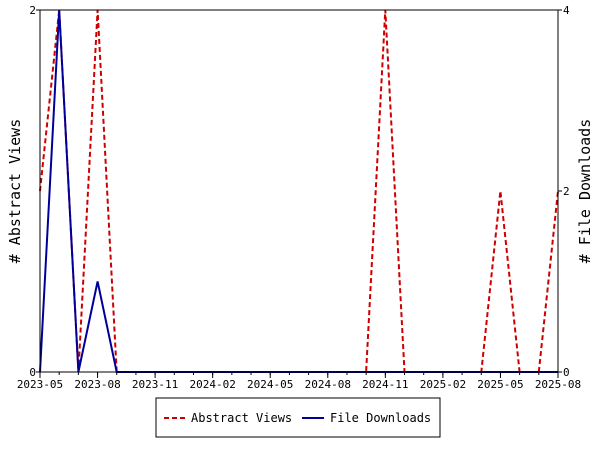 This screenshot has height=450, width=600. Describe the element at coordinates (558, 384) in the screenshot. I see `x-tick-label: 2025-08` at that location.